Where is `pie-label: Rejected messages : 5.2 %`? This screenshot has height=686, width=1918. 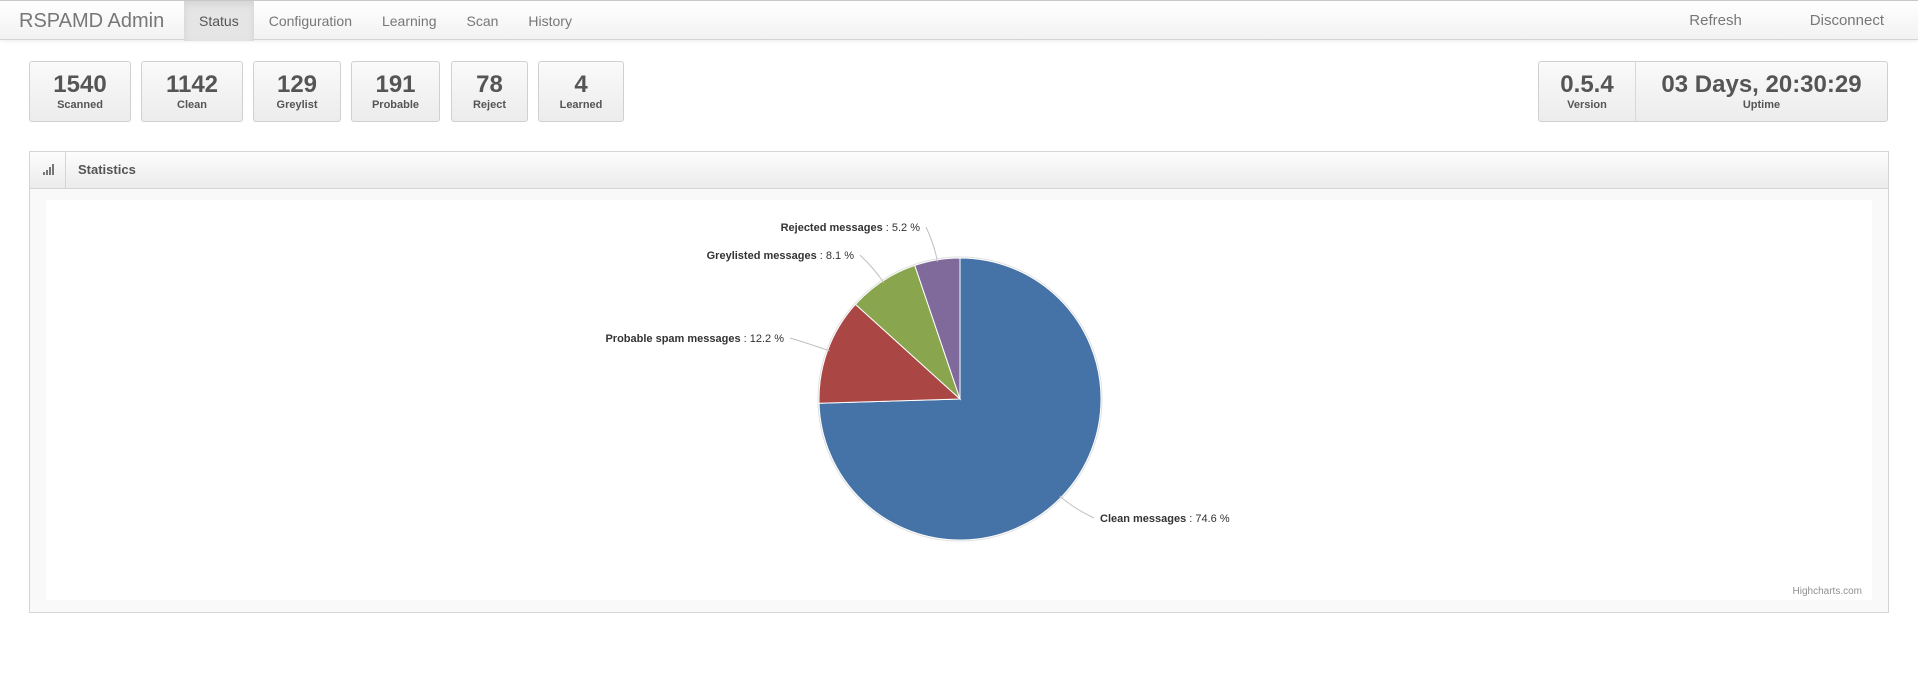
pie-label: Rejected messages : 5.2 % is located at coordinates (851, 228).